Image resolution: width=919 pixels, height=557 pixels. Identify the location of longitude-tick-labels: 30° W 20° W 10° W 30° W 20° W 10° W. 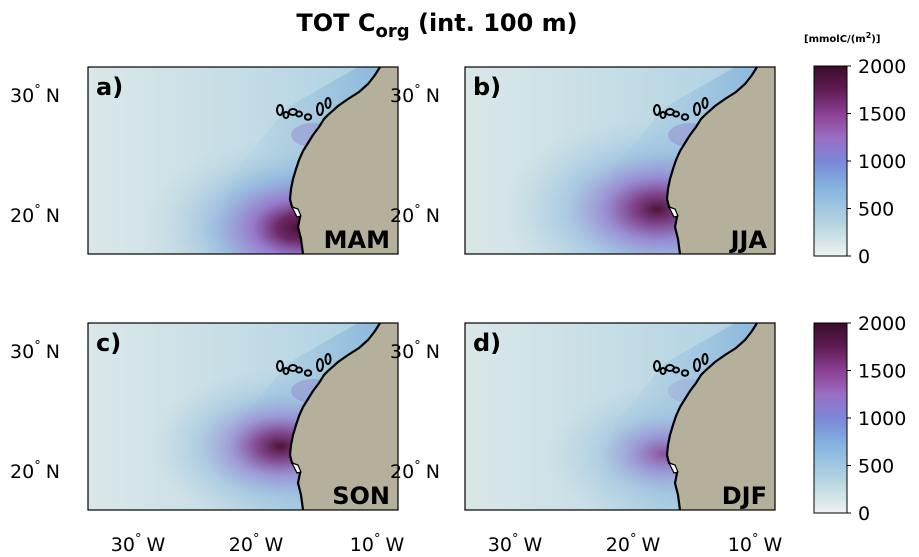
(447, 544).